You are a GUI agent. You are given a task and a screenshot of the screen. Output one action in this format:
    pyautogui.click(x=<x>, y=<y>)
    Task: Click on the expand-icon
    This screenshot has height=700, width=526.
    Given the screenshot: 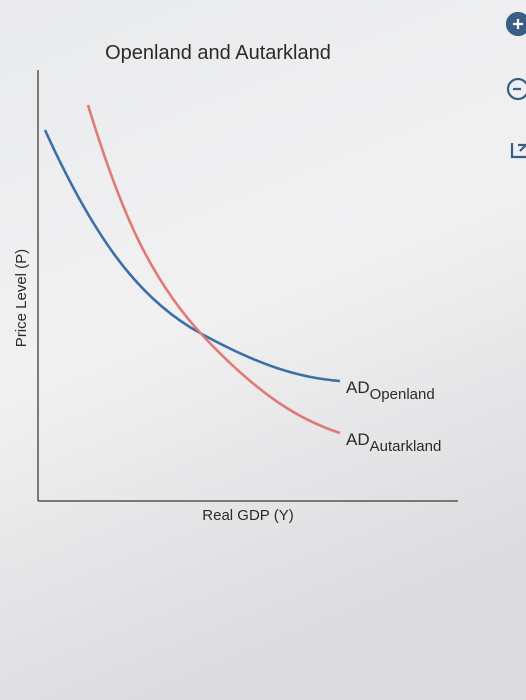 What is the action you would take?
    pyautogui.click(x=518, y=151)
    